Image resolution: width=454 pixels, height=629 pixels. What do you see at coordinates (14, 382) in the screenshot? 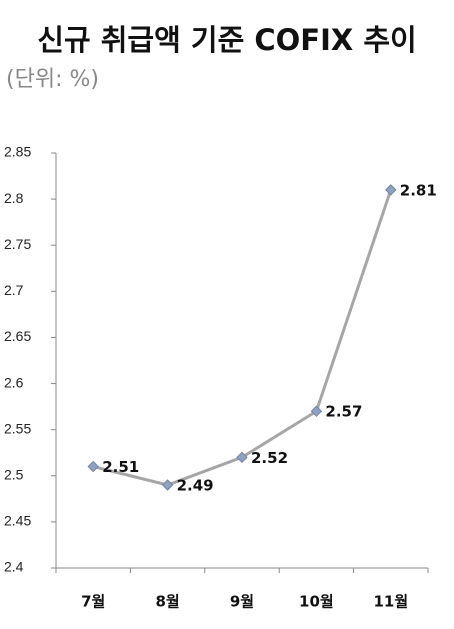
I see `y-tick-label: 2.6` at bounding box center [14, 382].